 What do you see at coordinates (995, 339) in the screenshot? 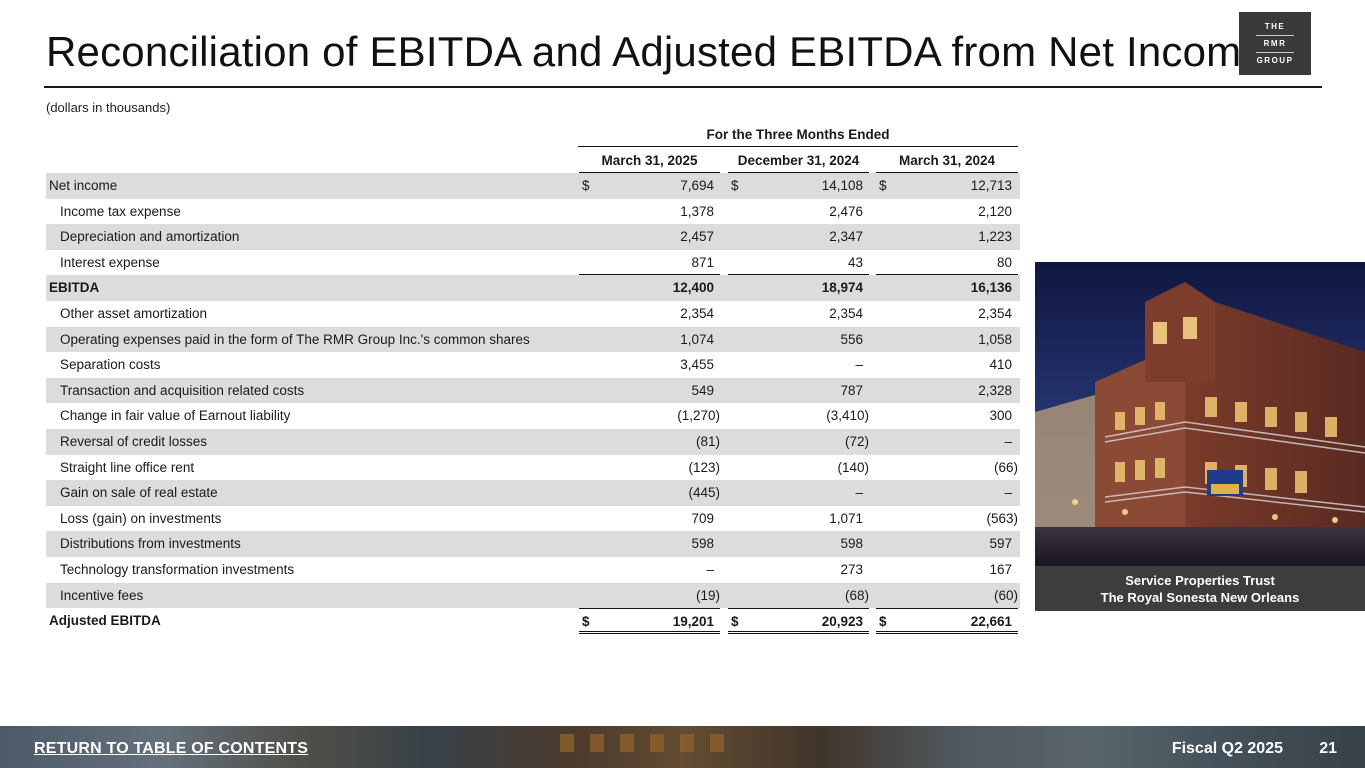
I see `cell-value: 1,058` at bounding box center [995, 339].